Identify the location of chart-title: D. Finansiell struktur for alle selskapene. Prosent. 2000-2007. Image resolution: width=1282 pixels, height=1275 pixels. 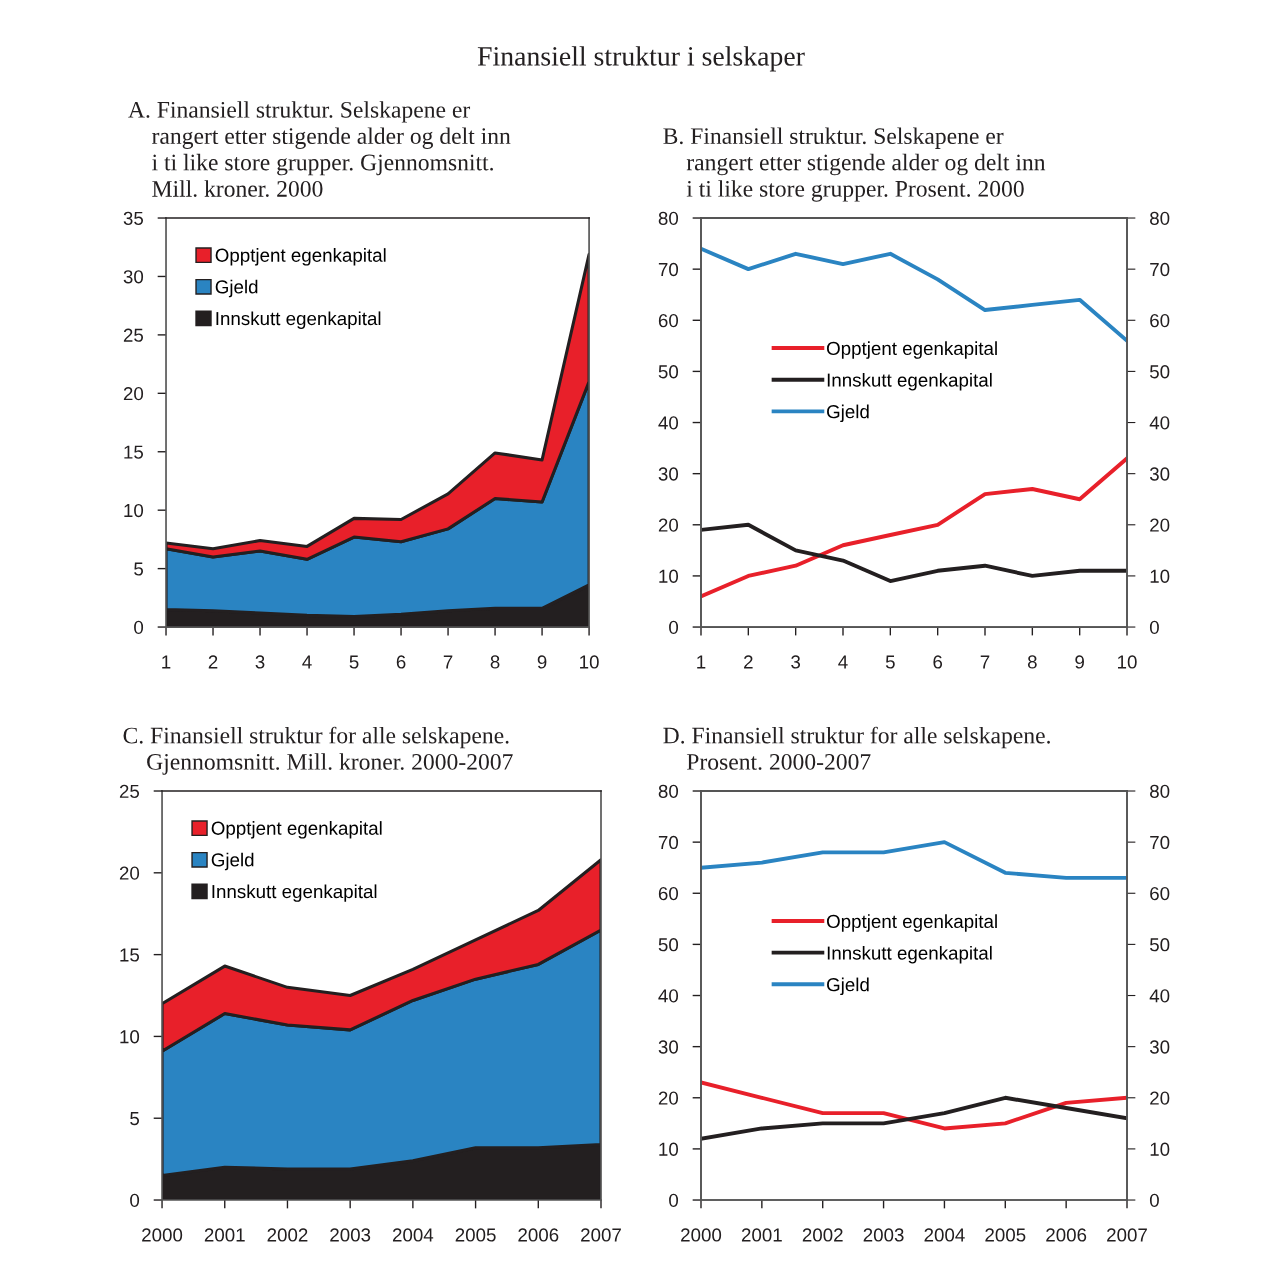
(856, 748).